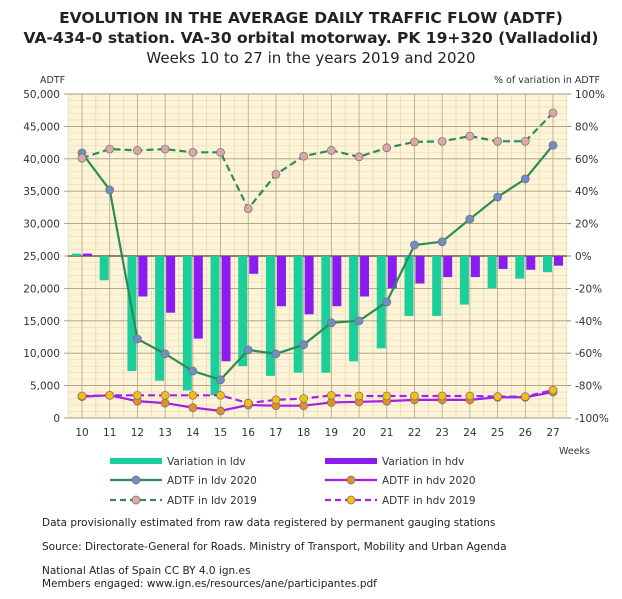  Describe the element at coordinates (592, 419) in the screenshot. I see `y-right-tick-label: -100%` at that location.